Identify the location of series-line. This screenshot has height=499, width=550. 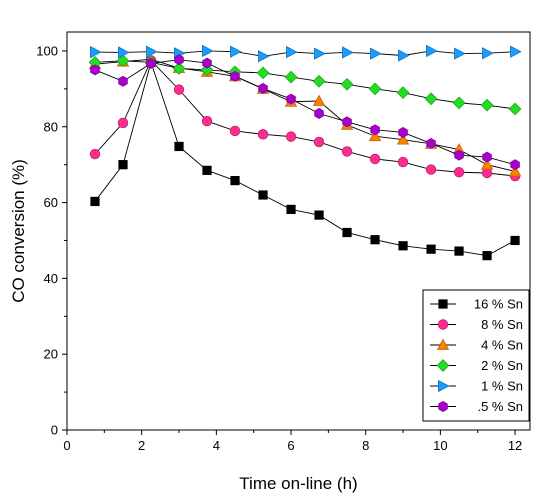
(305, 53).